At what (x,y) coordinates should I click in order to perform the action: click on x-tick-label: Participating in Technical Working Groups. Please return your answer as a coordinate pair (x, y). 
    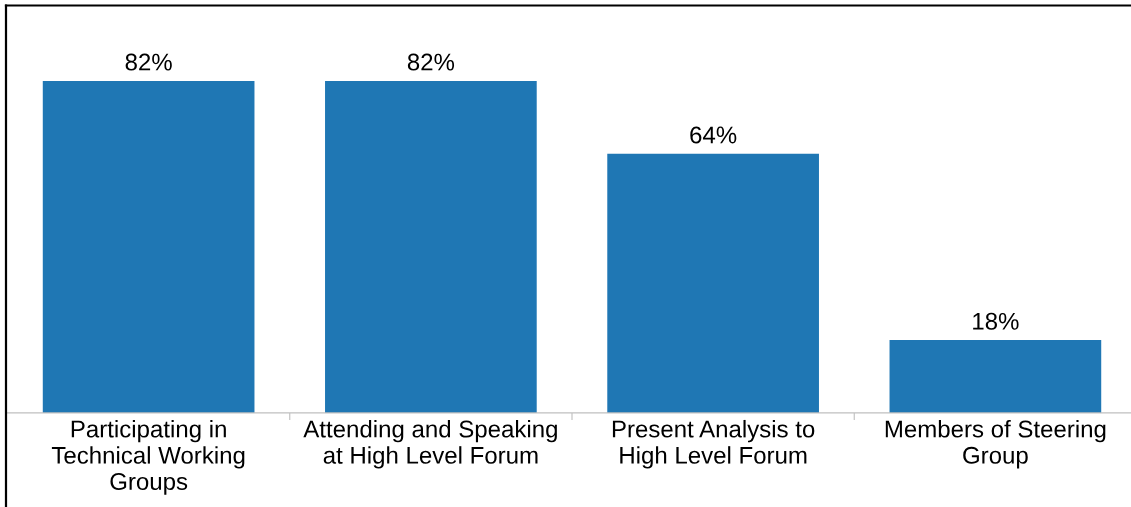
    Looking at the image, I should click on (148, 457).